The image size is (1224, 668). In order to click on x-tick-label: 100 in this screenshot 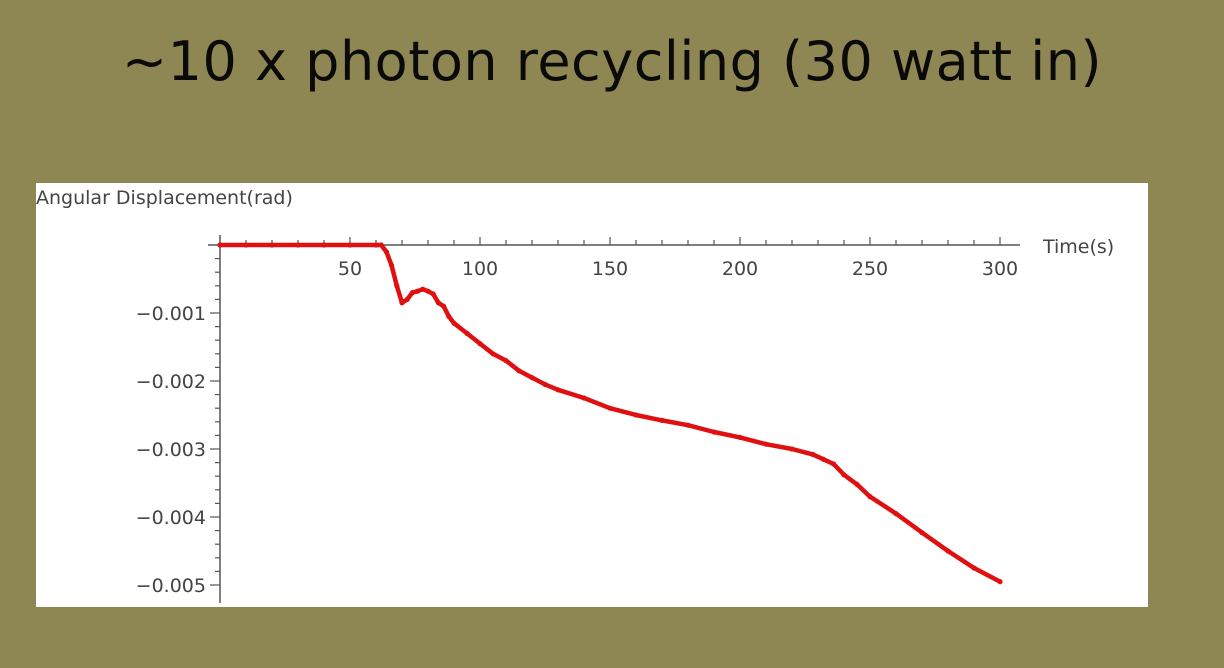, I will do `click(480, 269)`.